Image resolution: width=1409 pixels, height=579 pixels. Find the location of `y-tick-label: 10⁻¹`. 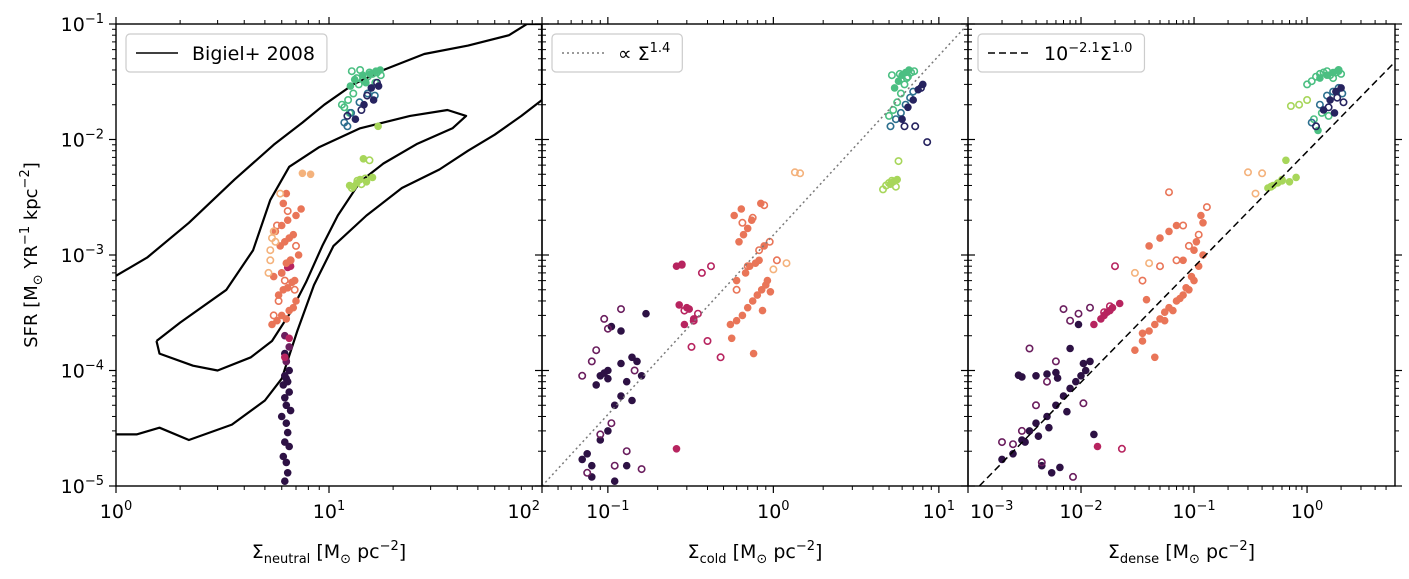

y-tick-label: 10⁻¹ is located at coordinates (82, 24).